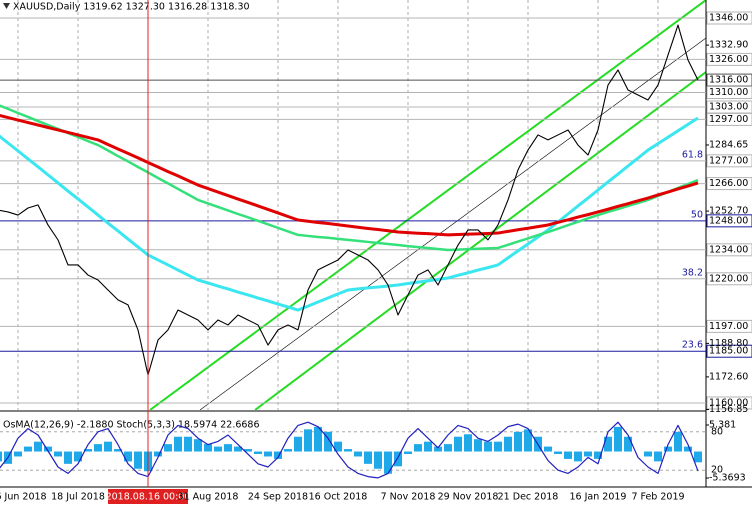 Image resolution: width=752 pixels, height=506 pixels. What do you see at coordinates (408, 497) in the screenshot?
I see `x-tick-label: 7 Nov 2018` at bounding box center [408, 497].